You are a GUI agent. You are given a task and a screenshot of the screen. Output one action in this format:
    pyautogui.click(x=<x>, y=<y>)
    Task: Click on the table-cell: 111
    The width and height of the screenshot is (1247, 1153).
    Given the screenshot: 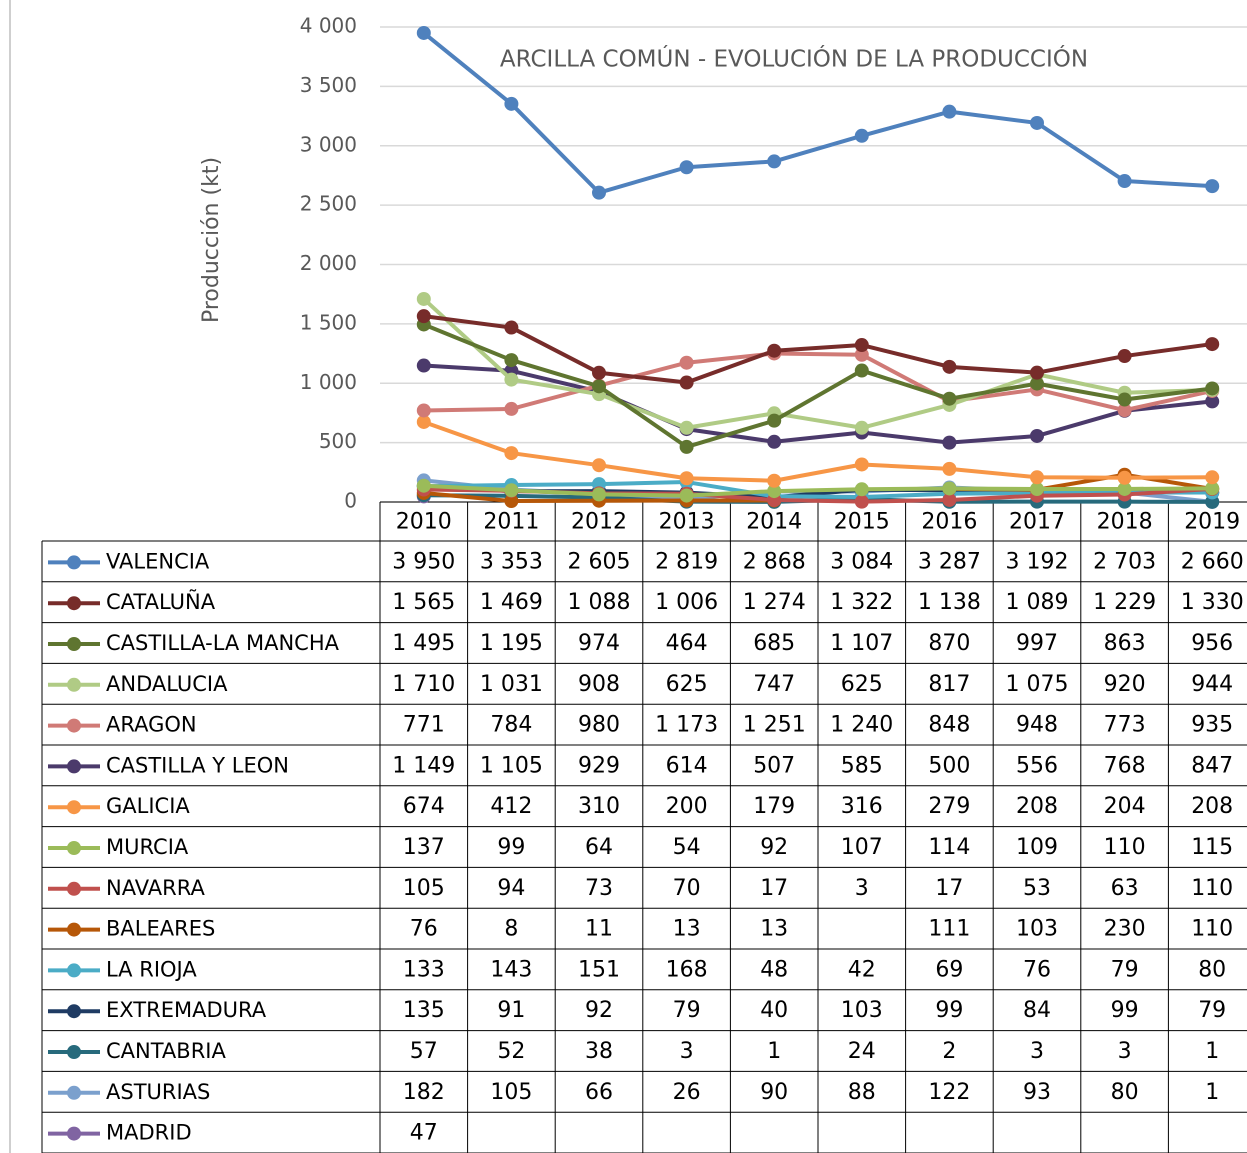 What is the action you would take?
    pyautogui.click(x=949, y=929)
    